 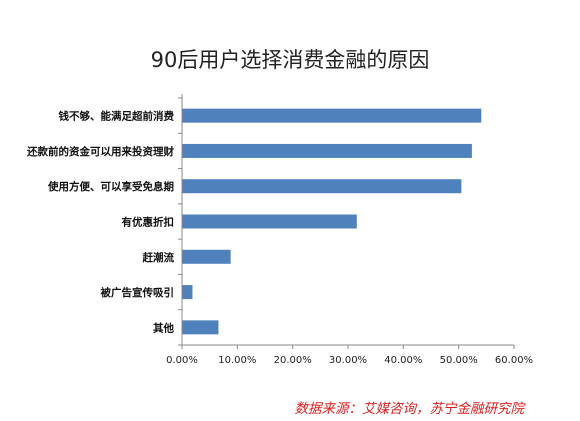 I want to click on category-label: 其他, so click(x=163, y=327).